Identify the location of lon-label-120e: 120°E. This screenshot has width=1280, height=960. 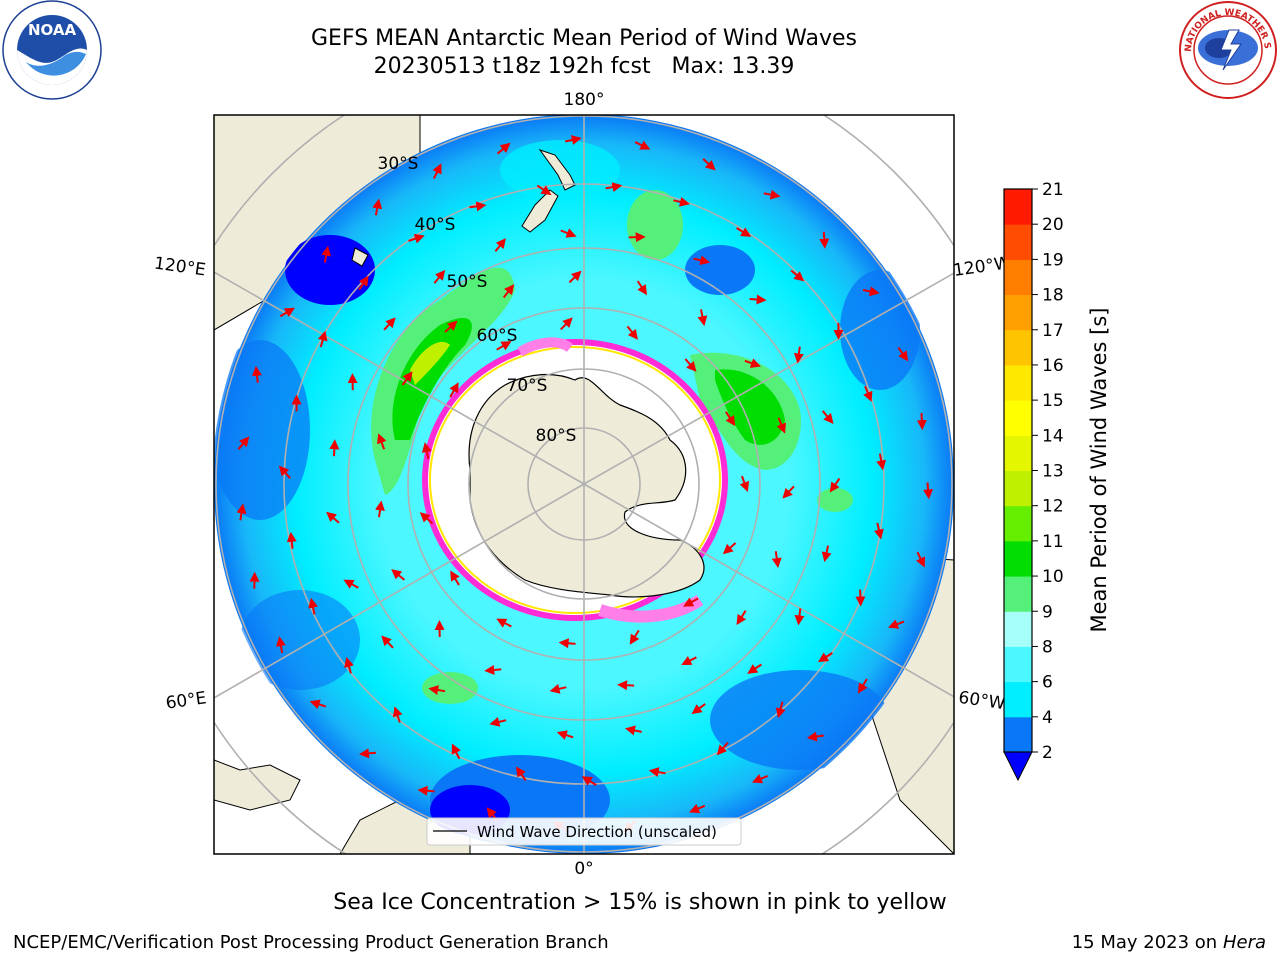
(180, 266).